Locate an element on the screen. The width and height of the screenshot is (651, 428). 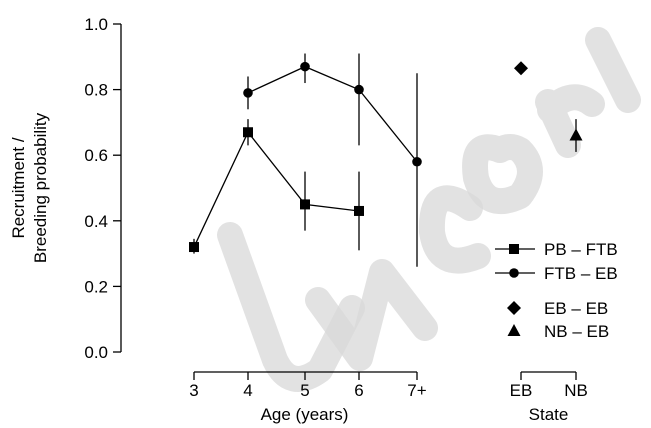
legend-item: PB – FTB is located at coordinates (556, 249).